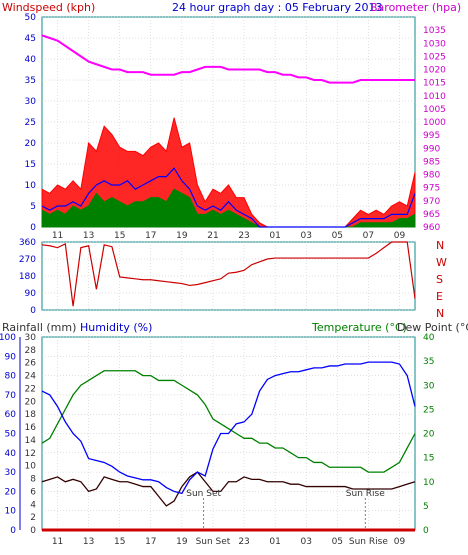 This screenshot has height=555, width=468. I want to click on chart-title: 24 hour graph day : 05 February 2013, so click(277, 7).